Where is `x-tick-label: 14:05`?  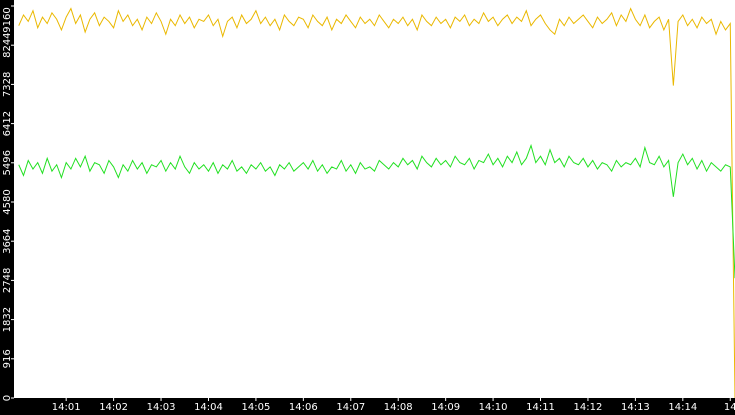
x-tick-label: 14:05 is located at coordinates (256, 407).